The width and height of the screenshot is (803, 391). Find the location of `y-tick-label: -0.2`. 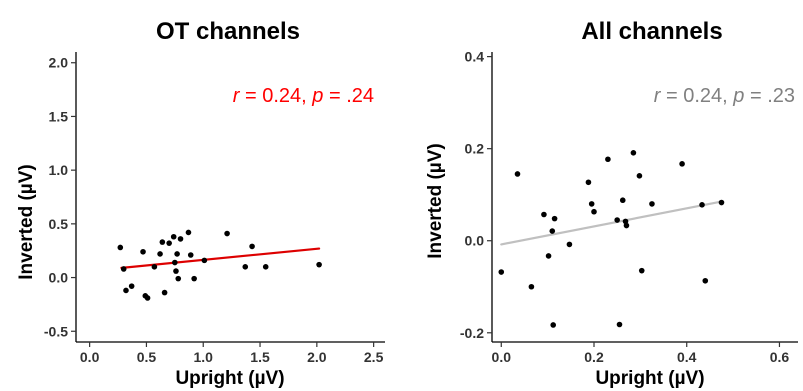

y-tick-label: -0.2 is located at coordinates (472, 333).